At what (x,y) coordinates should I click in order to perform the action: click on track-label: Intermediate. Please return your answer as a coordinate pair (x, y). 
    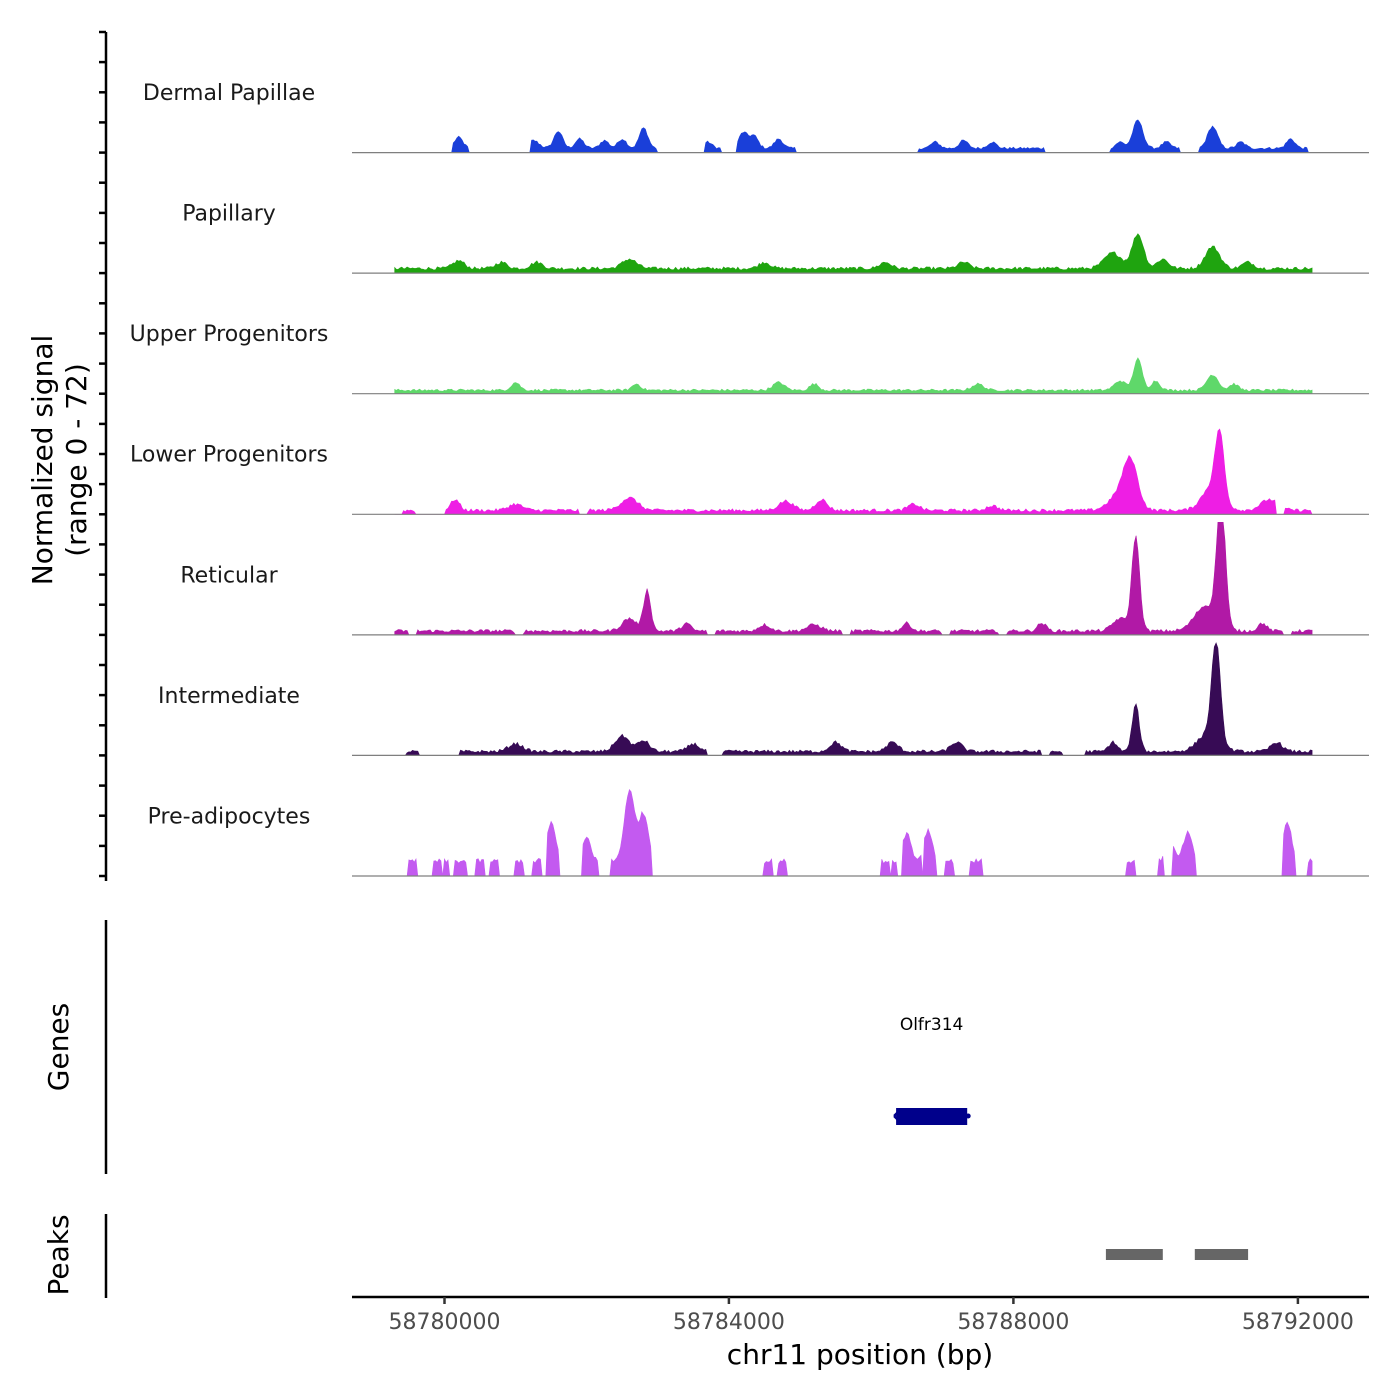
    Looking at the image, I should click on (229, 696).